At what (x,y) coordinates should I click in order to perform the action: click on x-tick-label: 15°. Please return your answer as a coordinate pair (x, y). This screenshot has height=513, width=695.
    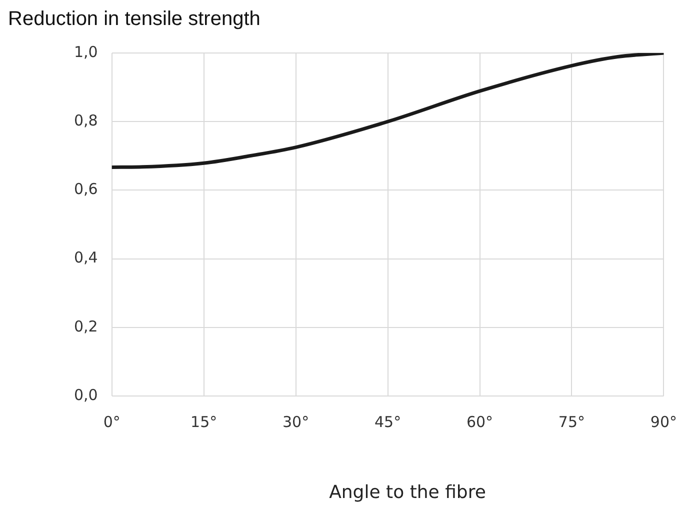
    Looking at the image, I should click on (204, 421).